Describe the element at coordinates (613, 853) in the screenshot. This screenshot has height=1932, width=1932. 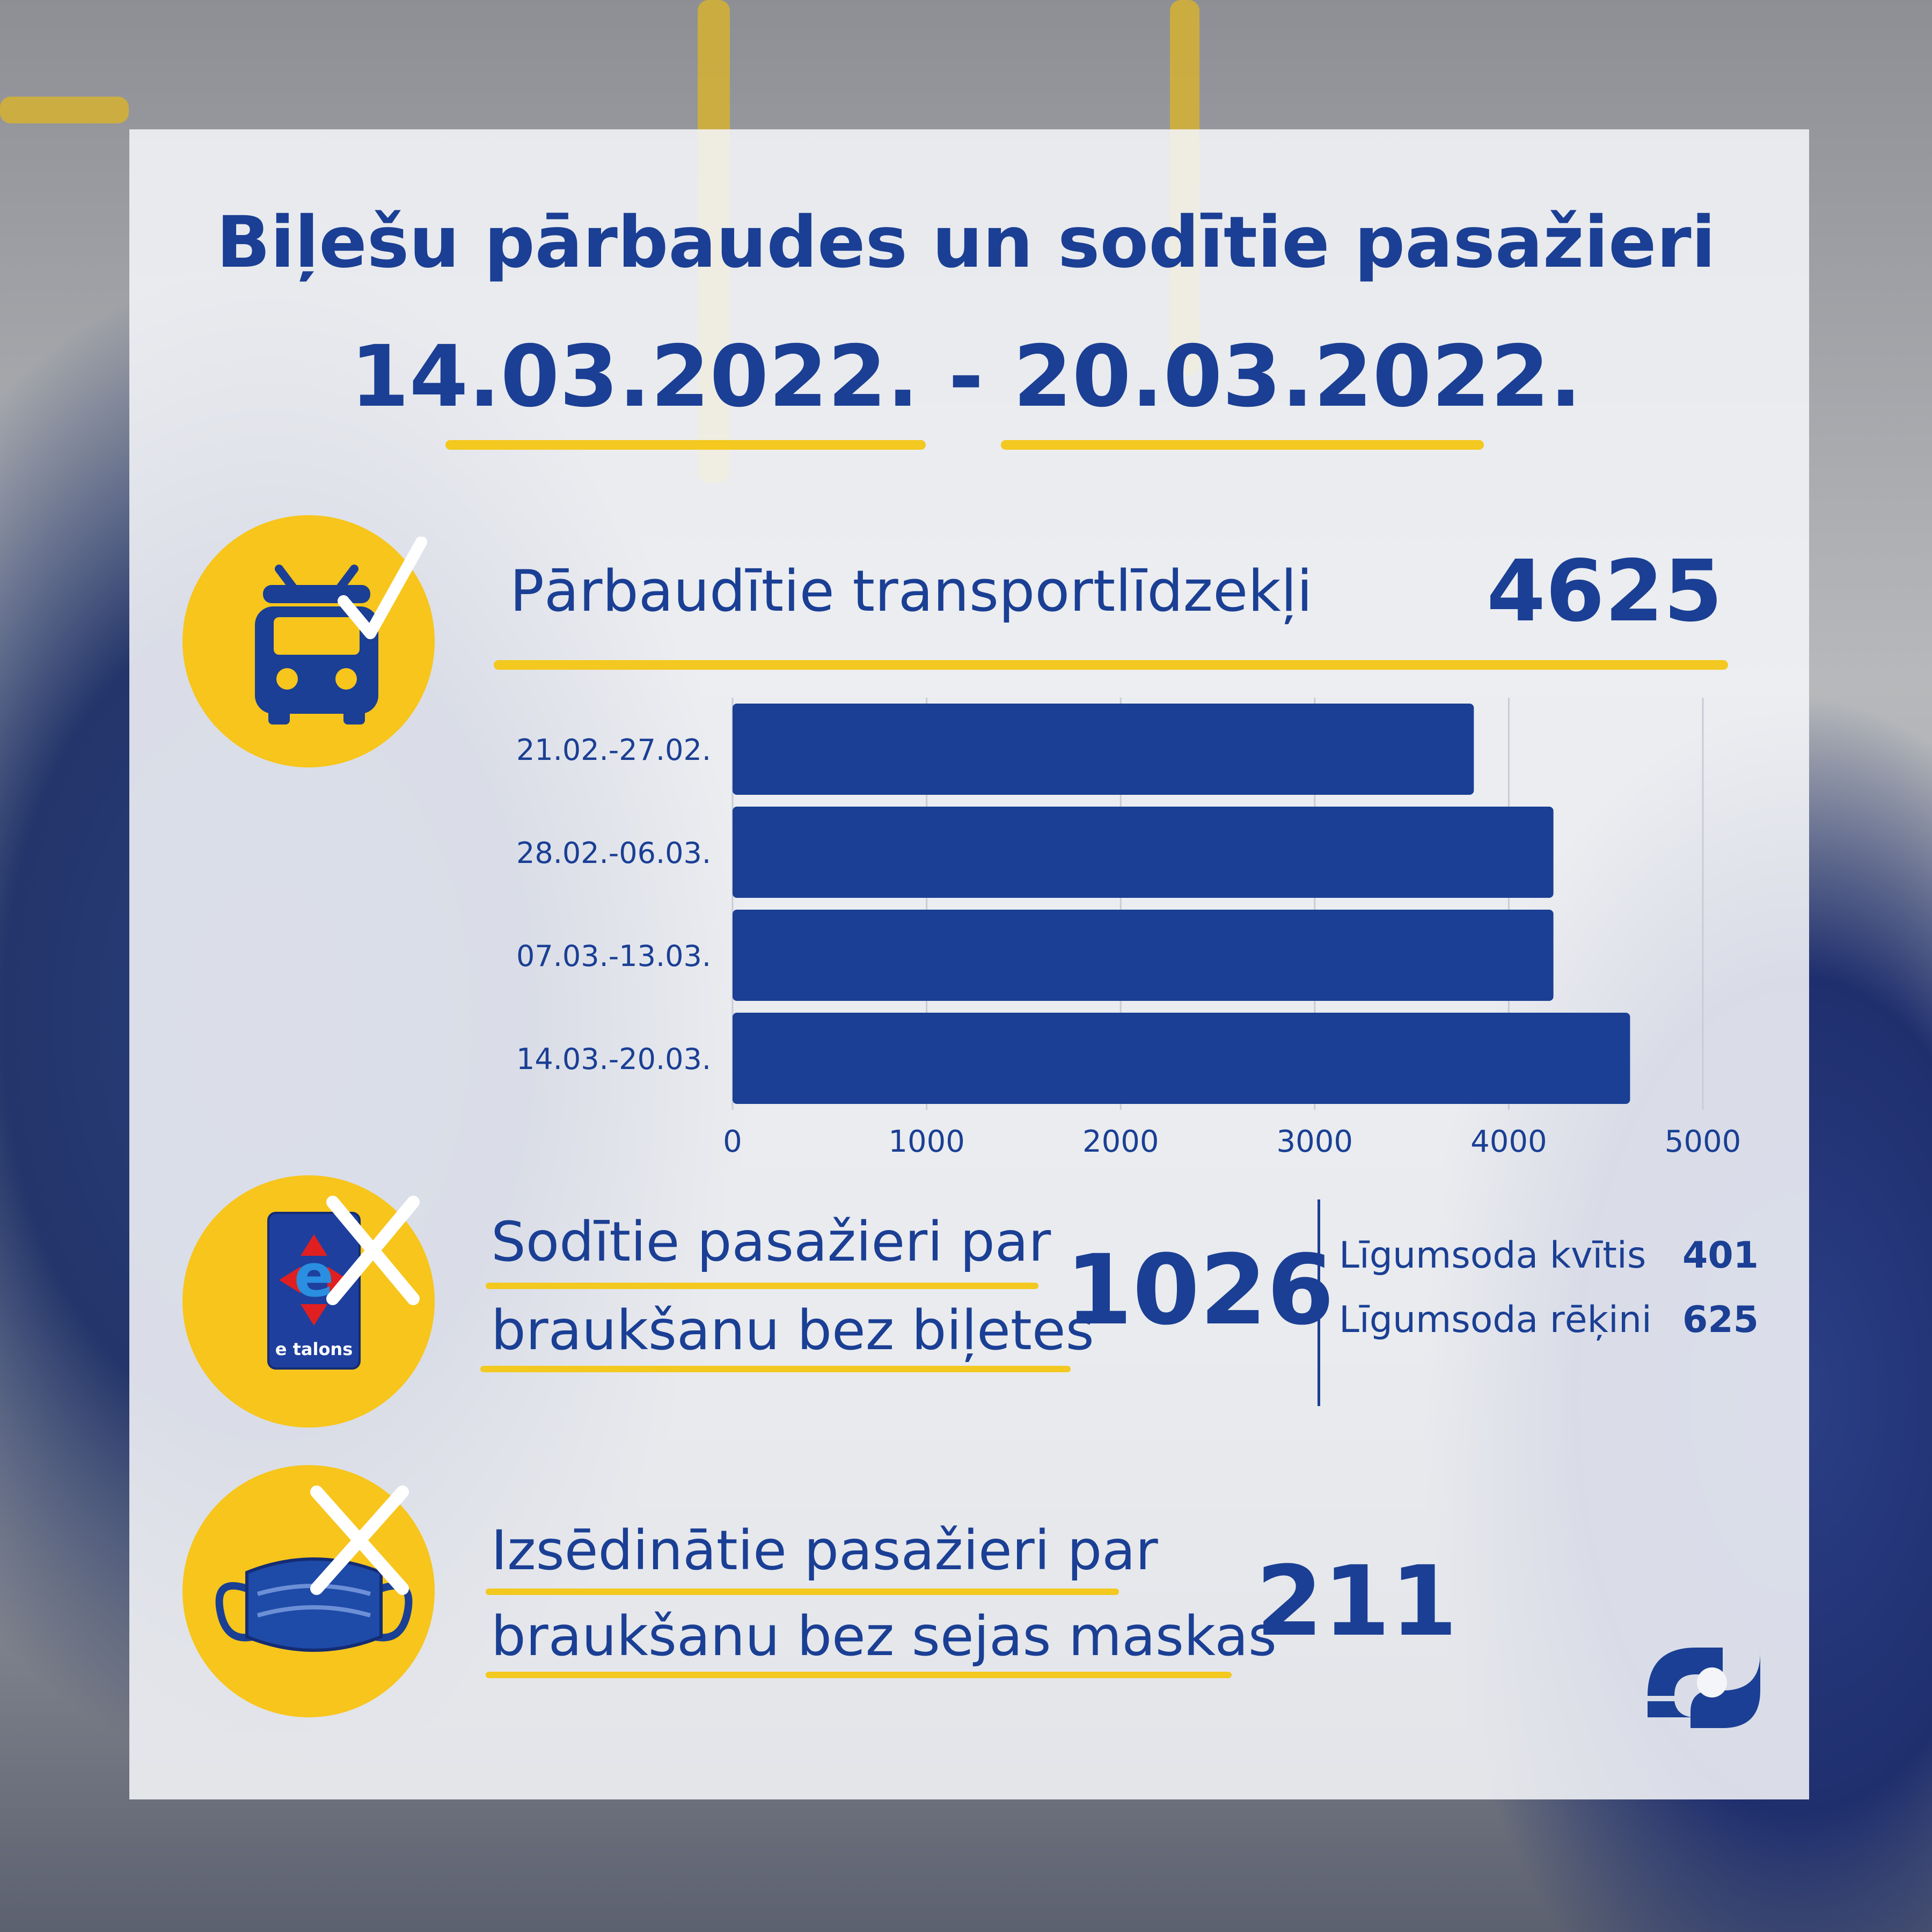
I see `chart-category-label: 28.02.-06.03.` at that location.